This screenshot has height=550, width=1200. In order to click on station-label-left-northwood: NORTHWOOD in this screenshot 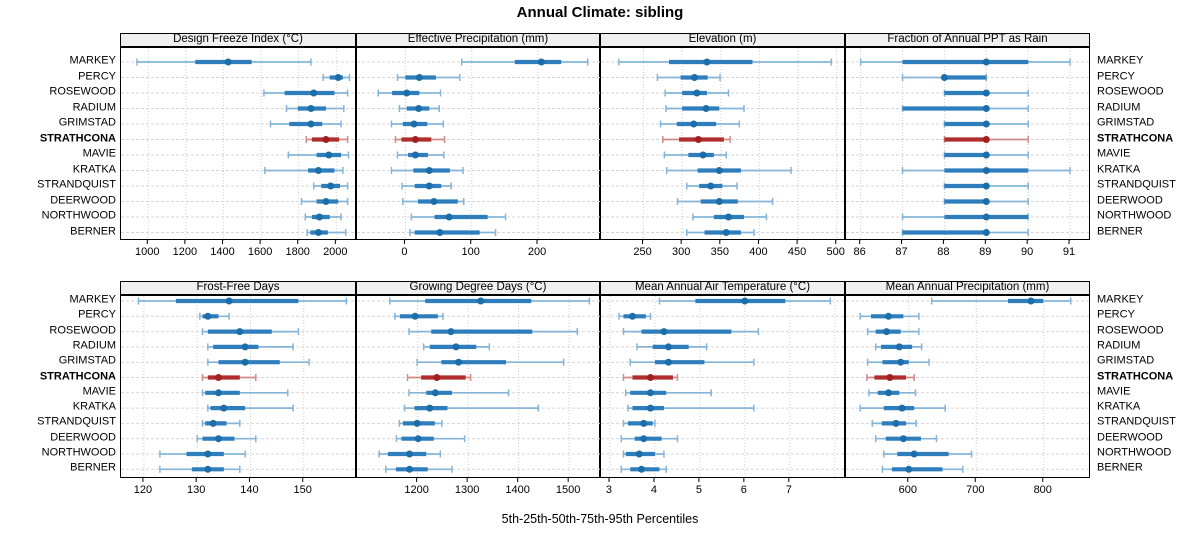, I will do `click(78, 215)`.